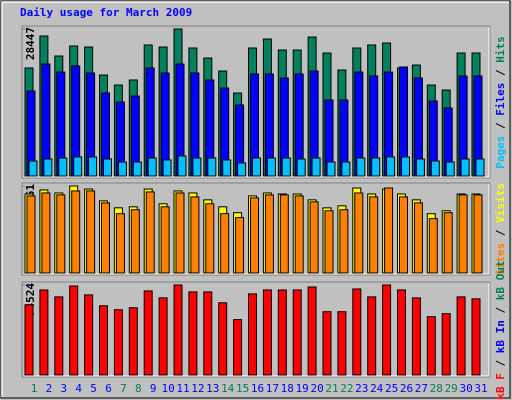 This screenshot has height=400, width=512. Describe the element at coordinates (242, 388) in the screenshot. I see `x-tick-label: 15` at that location.